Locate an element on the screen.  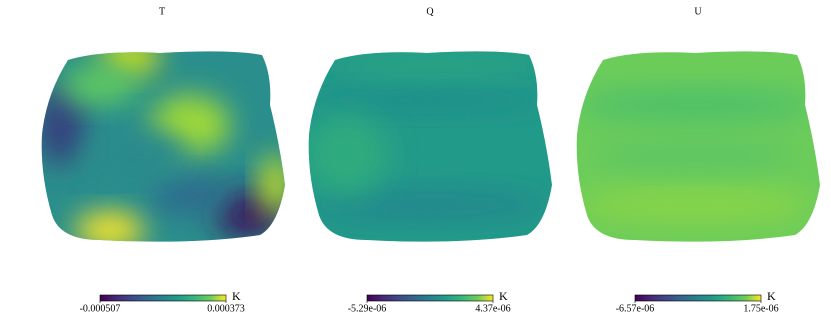
panel-title: U is located at coordinates (698, 11).